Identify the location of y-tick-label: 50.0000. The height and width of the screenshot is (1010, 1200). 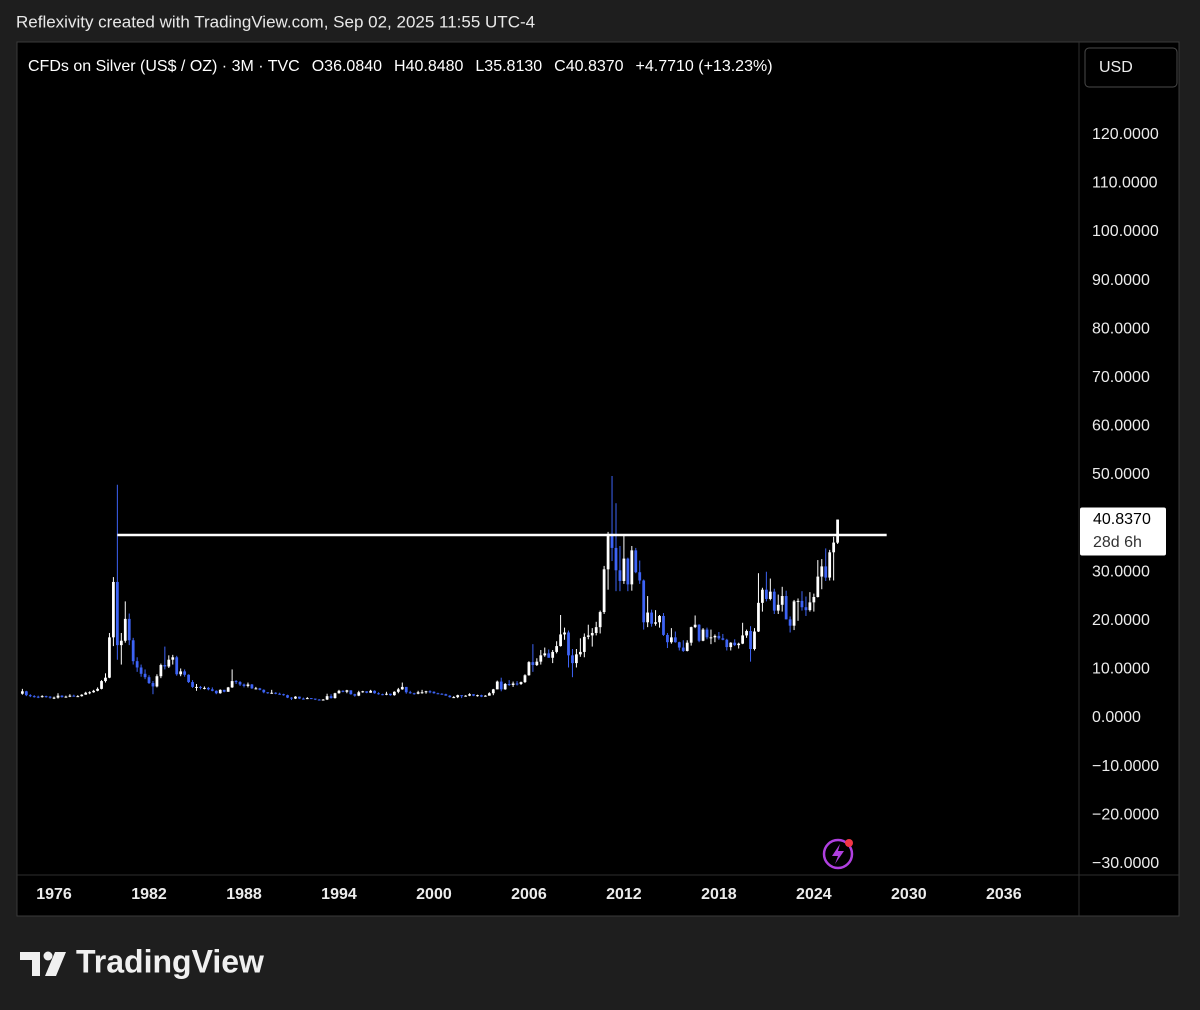
(1121, 474).